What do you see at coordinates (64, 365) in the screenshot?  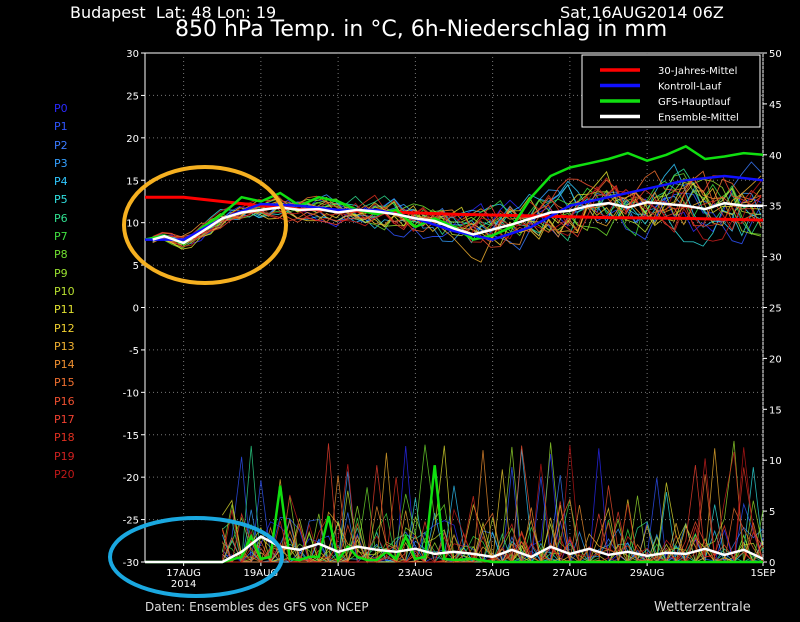 I see `member-label-p14: P14` at bounding box center [64, 365].